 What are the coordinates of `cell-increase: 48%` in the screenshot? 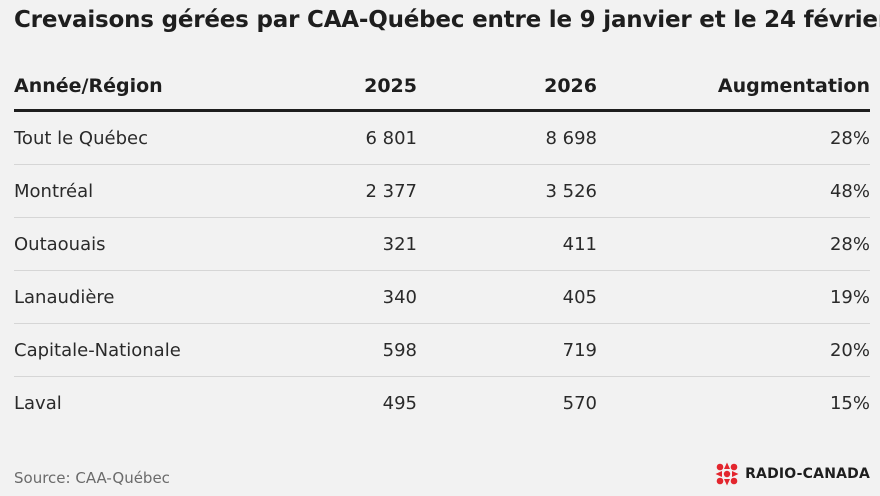 It's located at (733, 191).